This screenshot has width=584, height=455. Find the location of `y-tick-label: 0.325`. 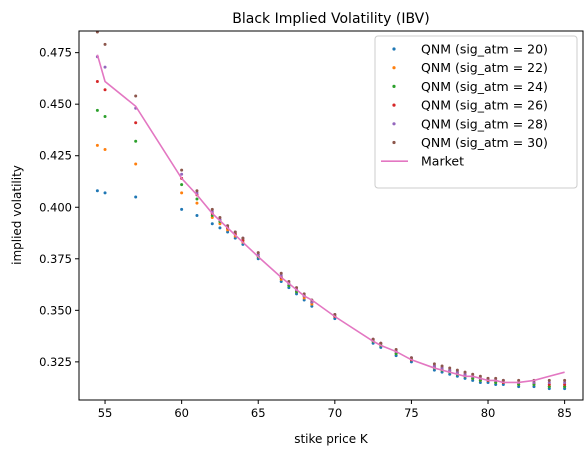

y-tick-label: 0.325 is located at coordinates (55, 362).